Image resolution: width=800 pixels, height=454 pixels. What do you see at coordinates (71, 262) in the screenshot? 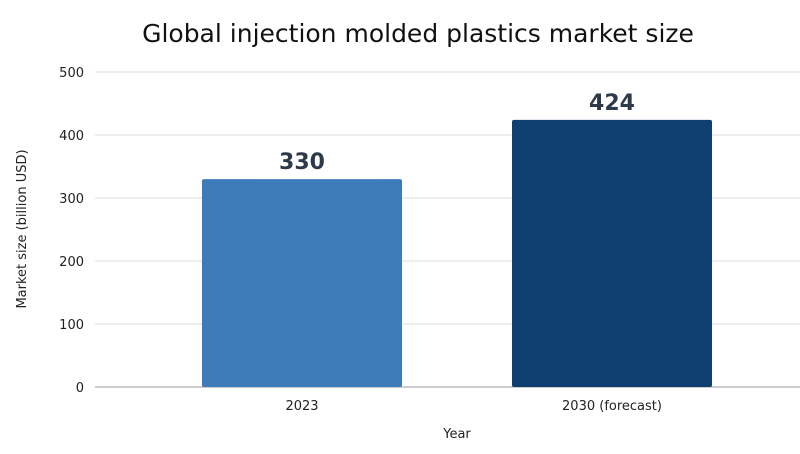
I see `y-tick-label: 200` at bounding box center [71, 262].